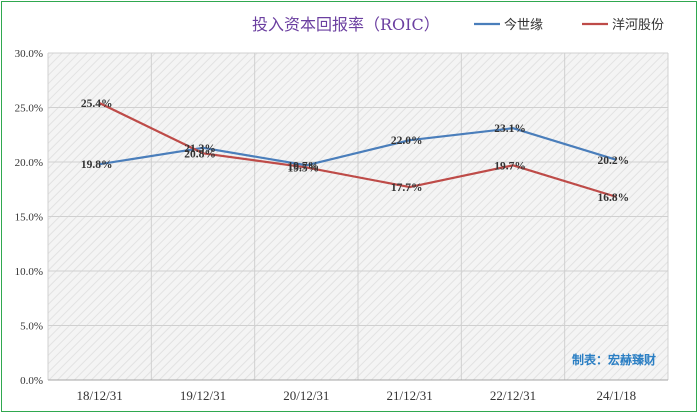 Image resolution: width=700 pixels, height=415 pixels. I want to click on data-label: 21.3%, so click(200, 149).